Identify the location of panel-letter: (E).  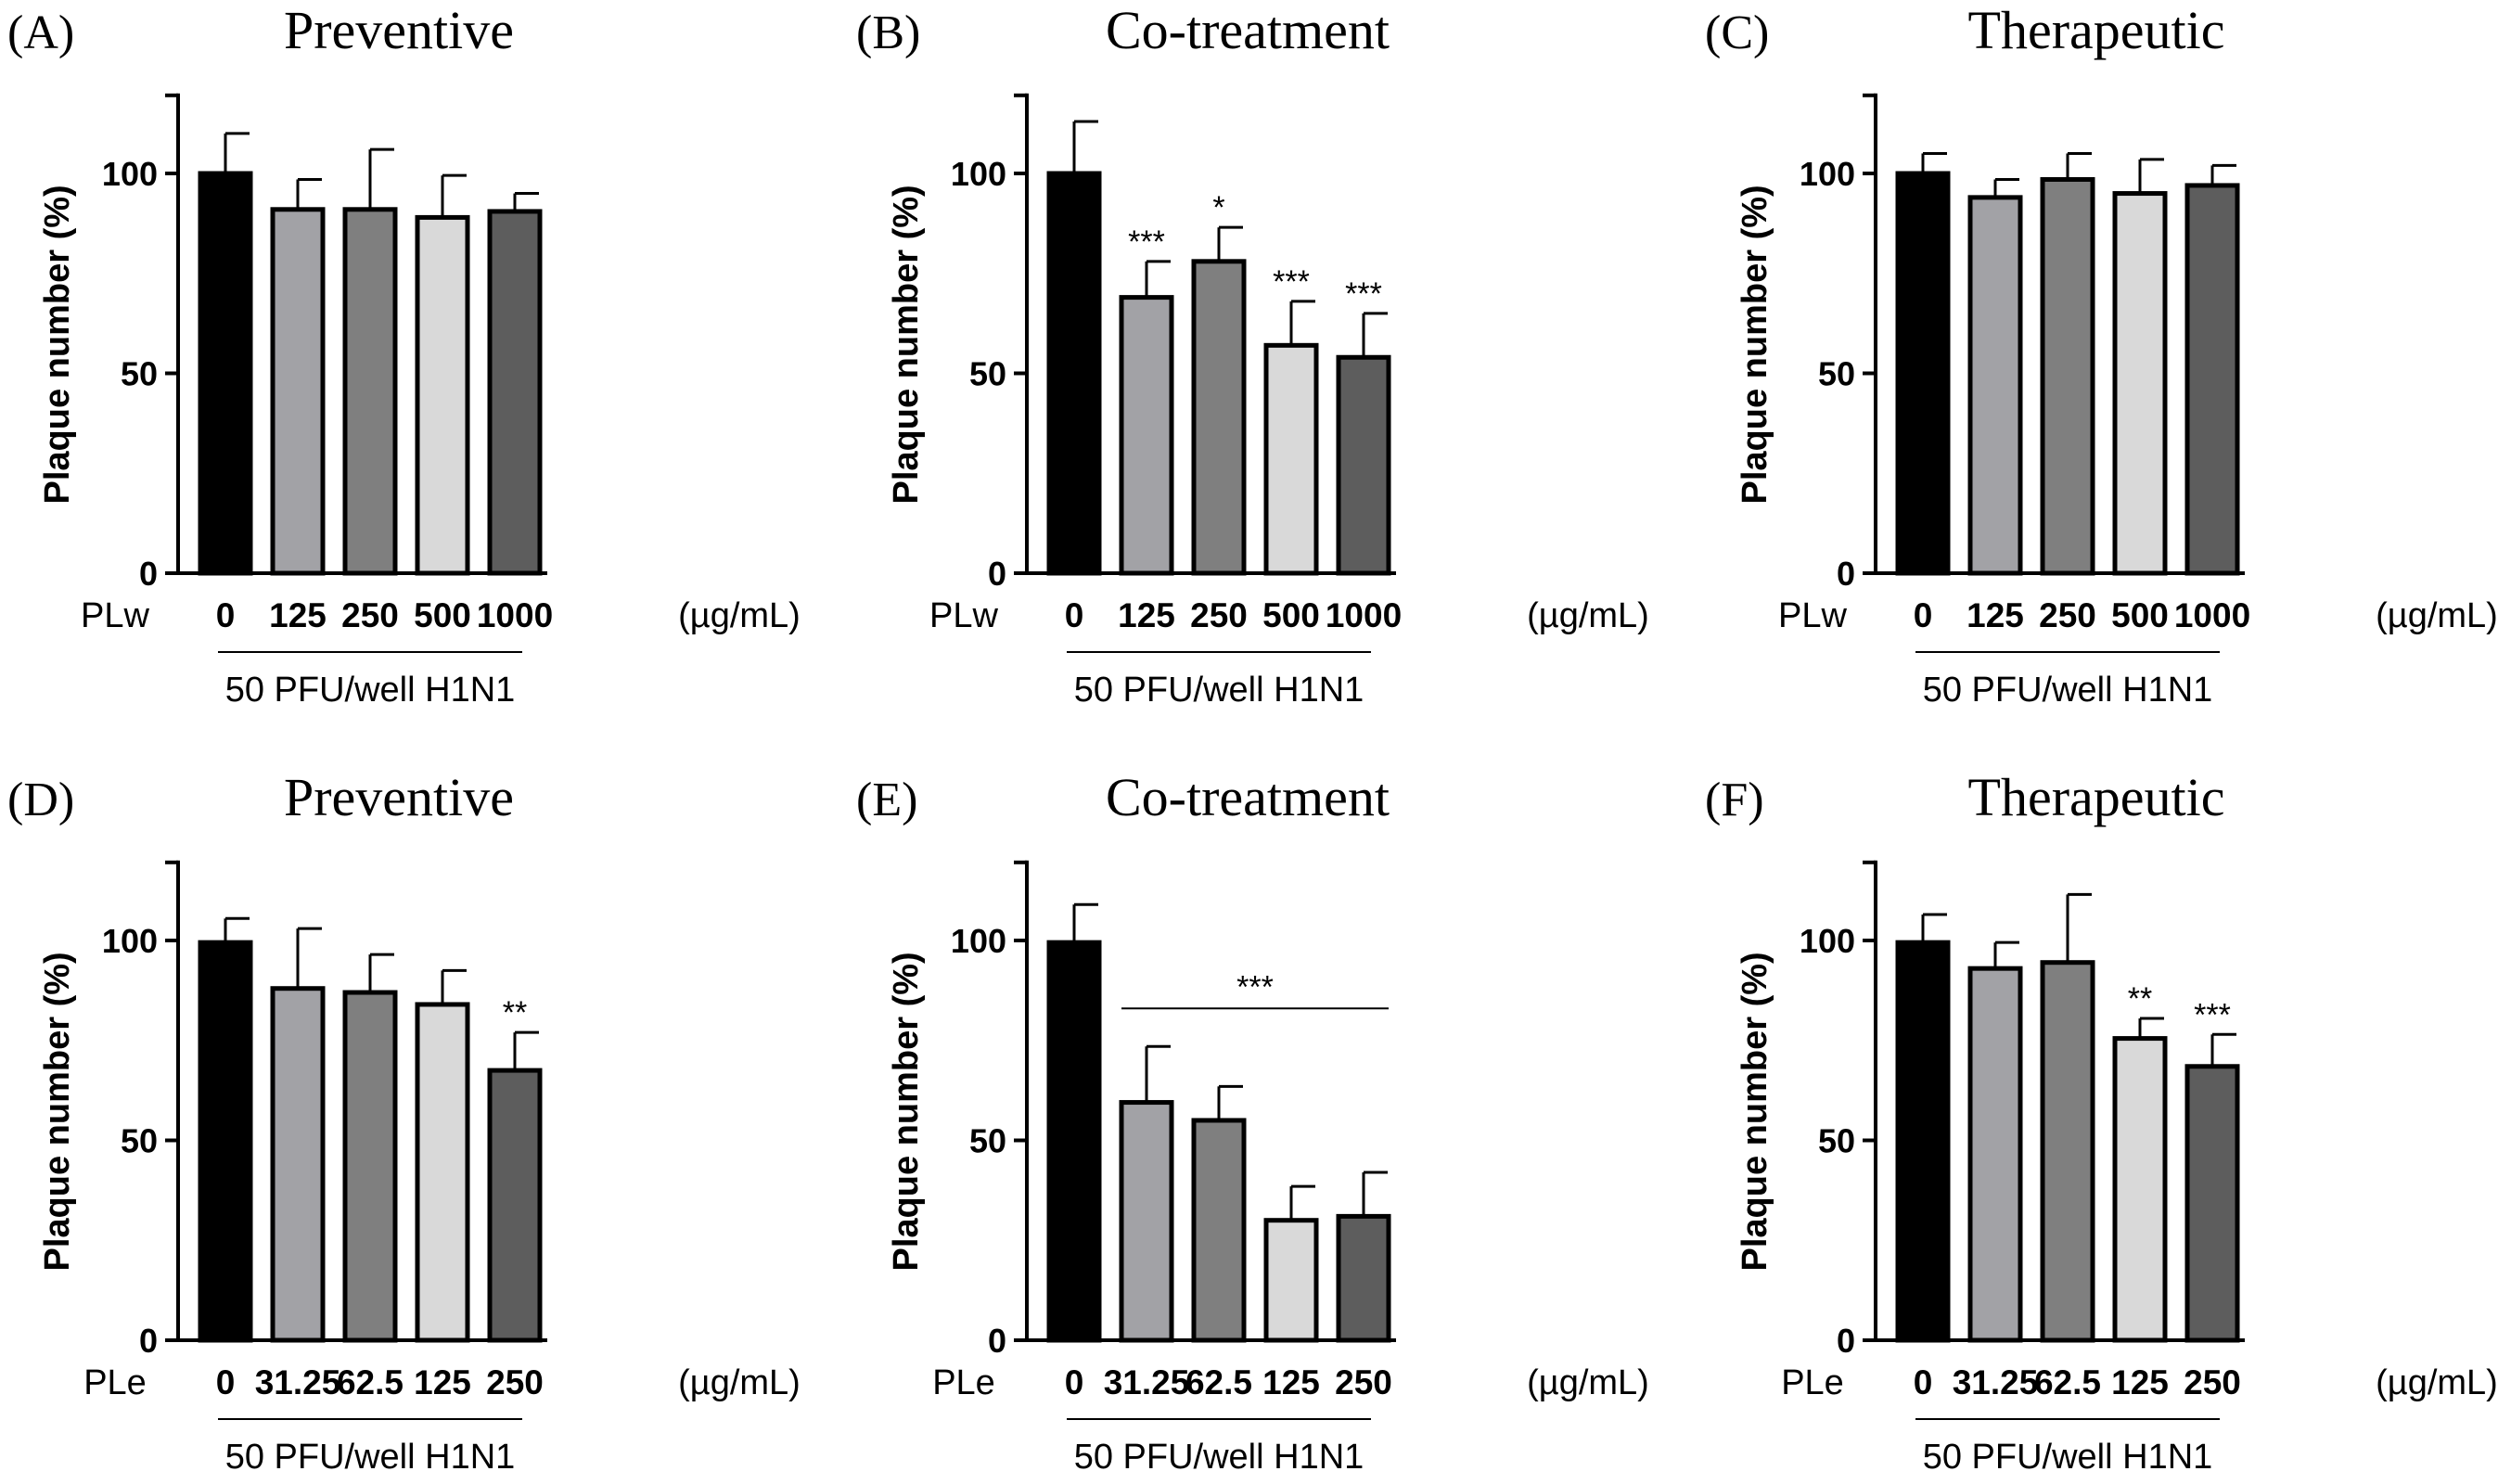
(886, 800).